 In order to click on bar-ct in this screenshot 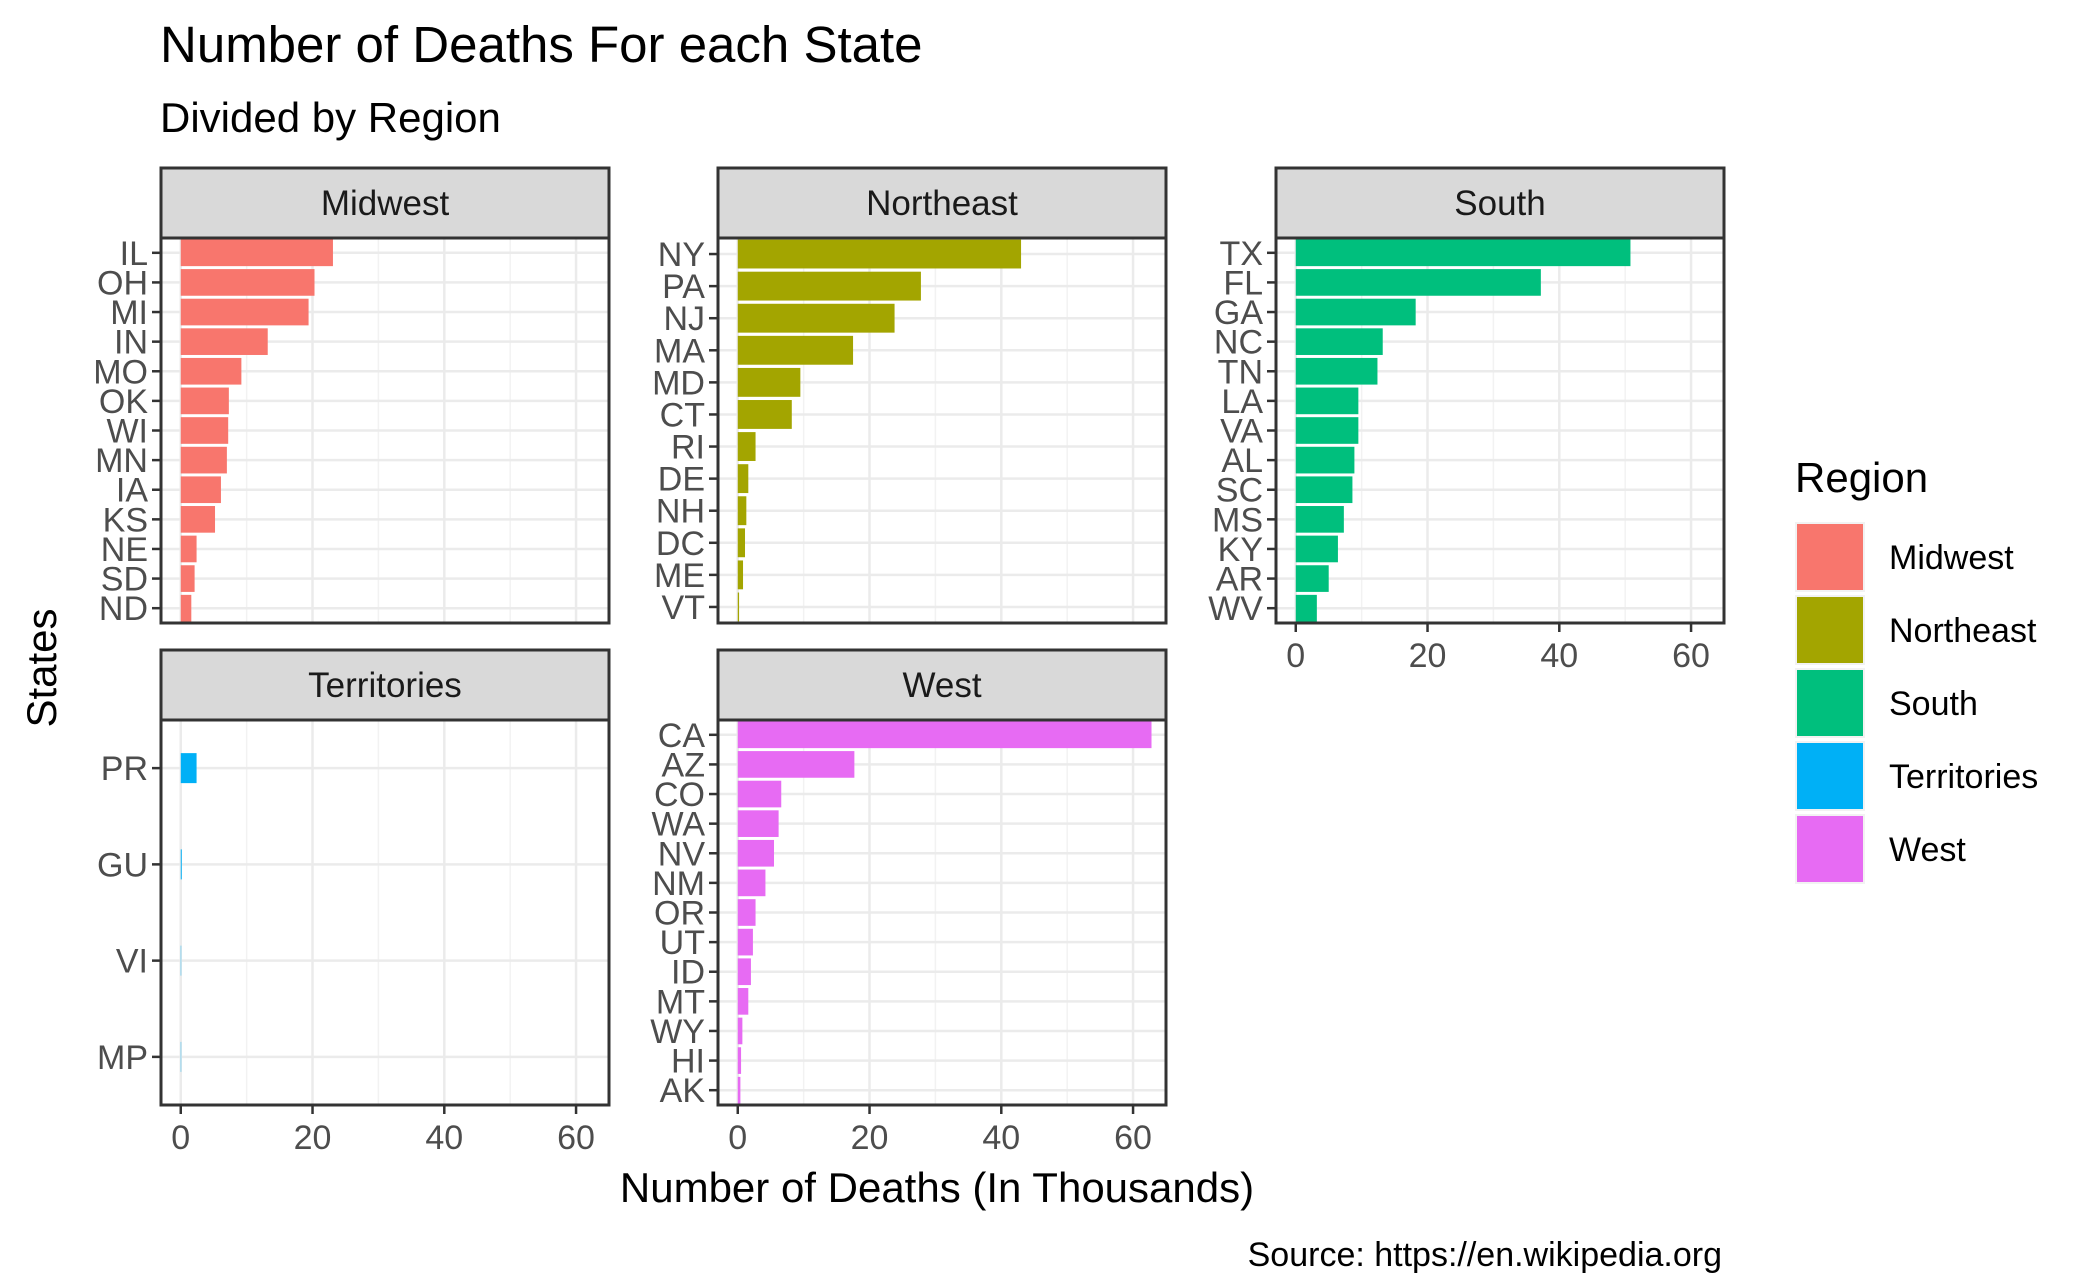, I will do `click(764, 414)`.